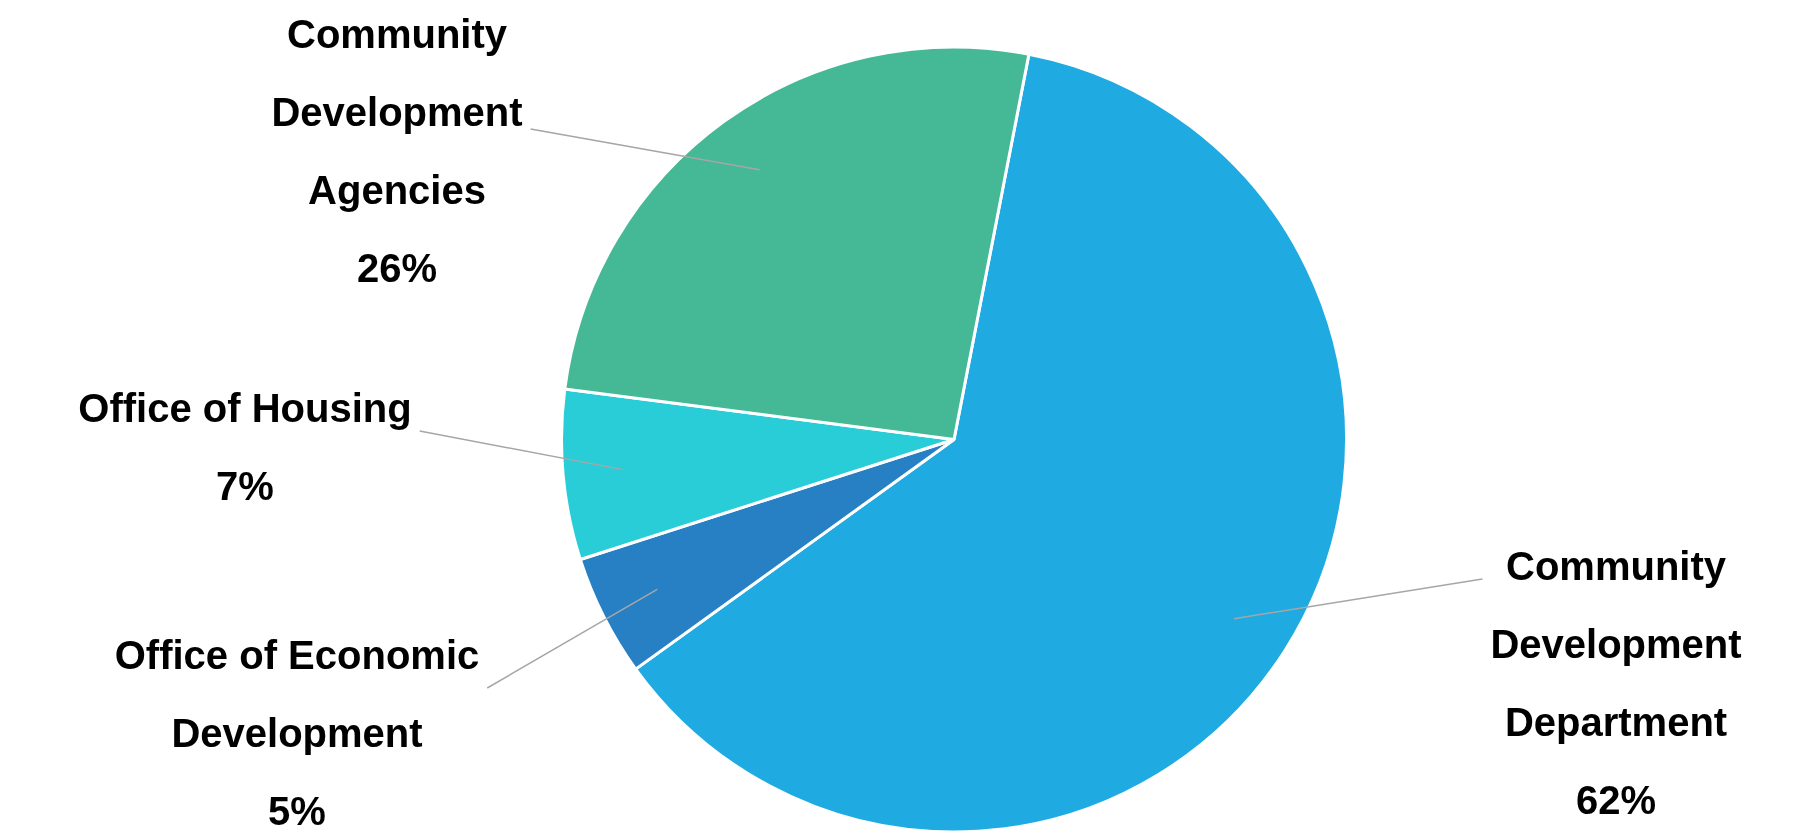 The height and width of the screenshot is (835, 1803). Describe the element at coordinates (245, 486) in the screenshot. I see `data-label: 7%` at that location.